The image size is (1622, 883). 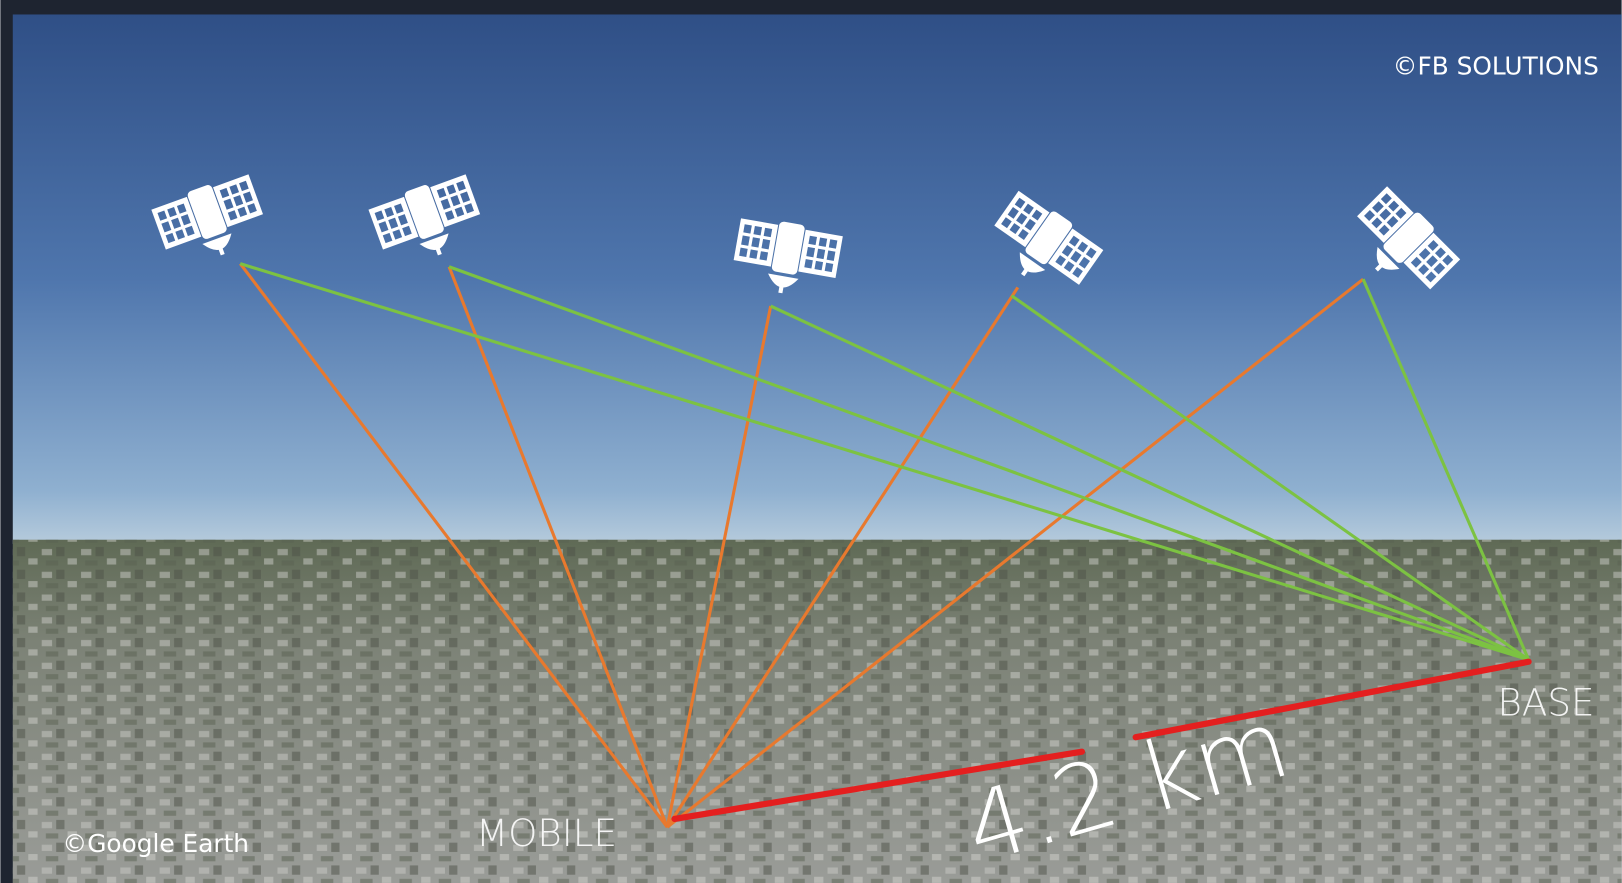 I want to click on baseline, so click(x=1101, y=740).